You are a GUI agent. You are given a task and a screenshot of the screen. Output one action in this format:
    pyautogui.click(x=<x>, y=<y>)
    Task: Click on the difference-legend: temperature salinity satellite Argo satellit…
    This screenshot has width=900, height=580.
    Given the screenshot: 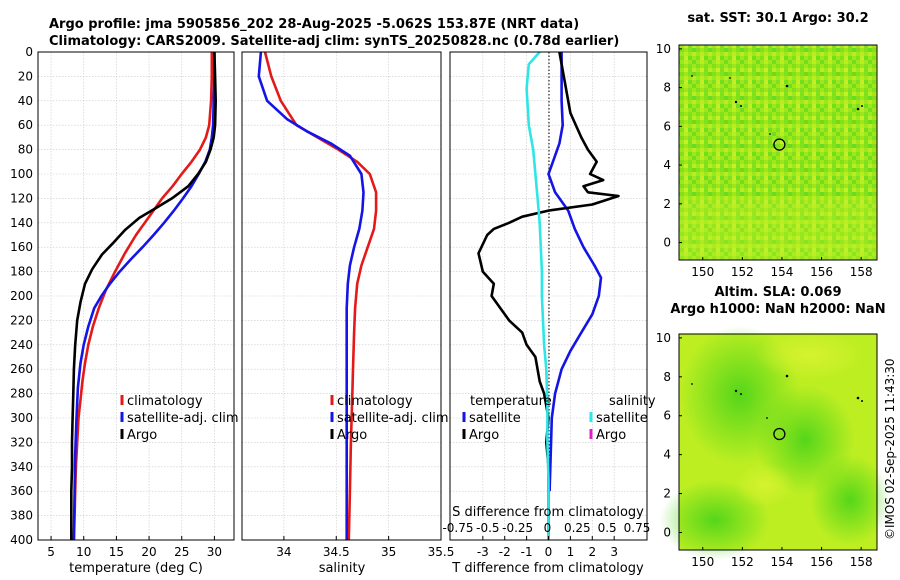 What is the action you would take?
    pyautogui.click(x=559, y=418)
    